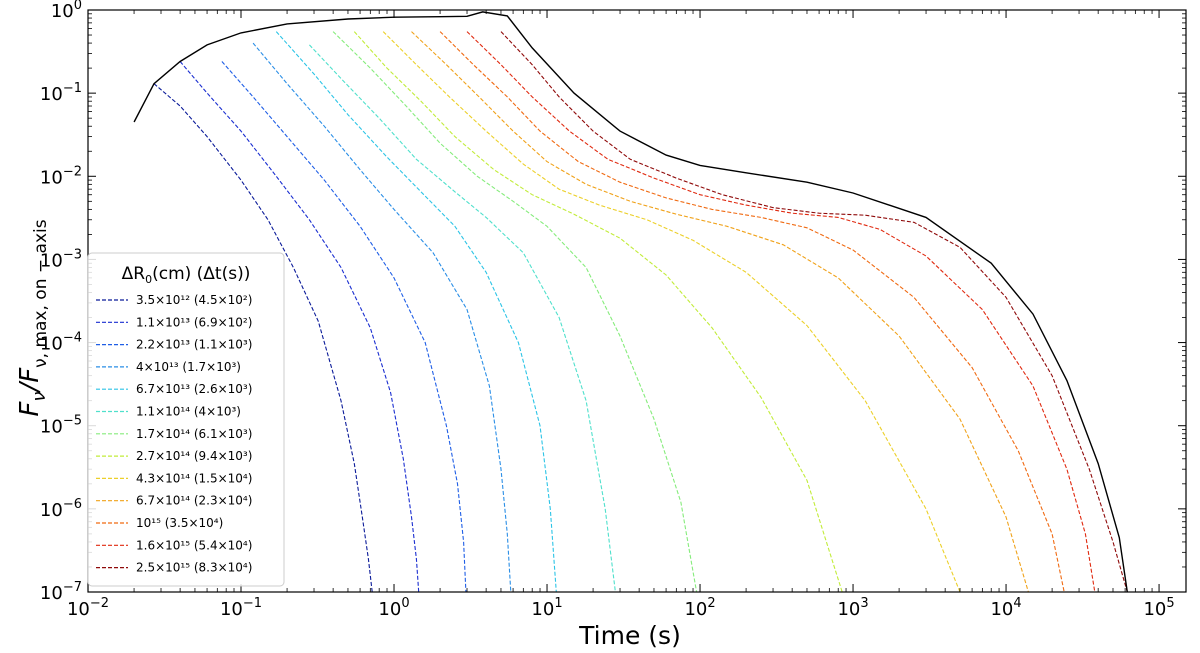  What do you see at coordinates (148, 279) in the screenshot?
I see `legend-title-sub: 0` at bounding box center [148, 279].